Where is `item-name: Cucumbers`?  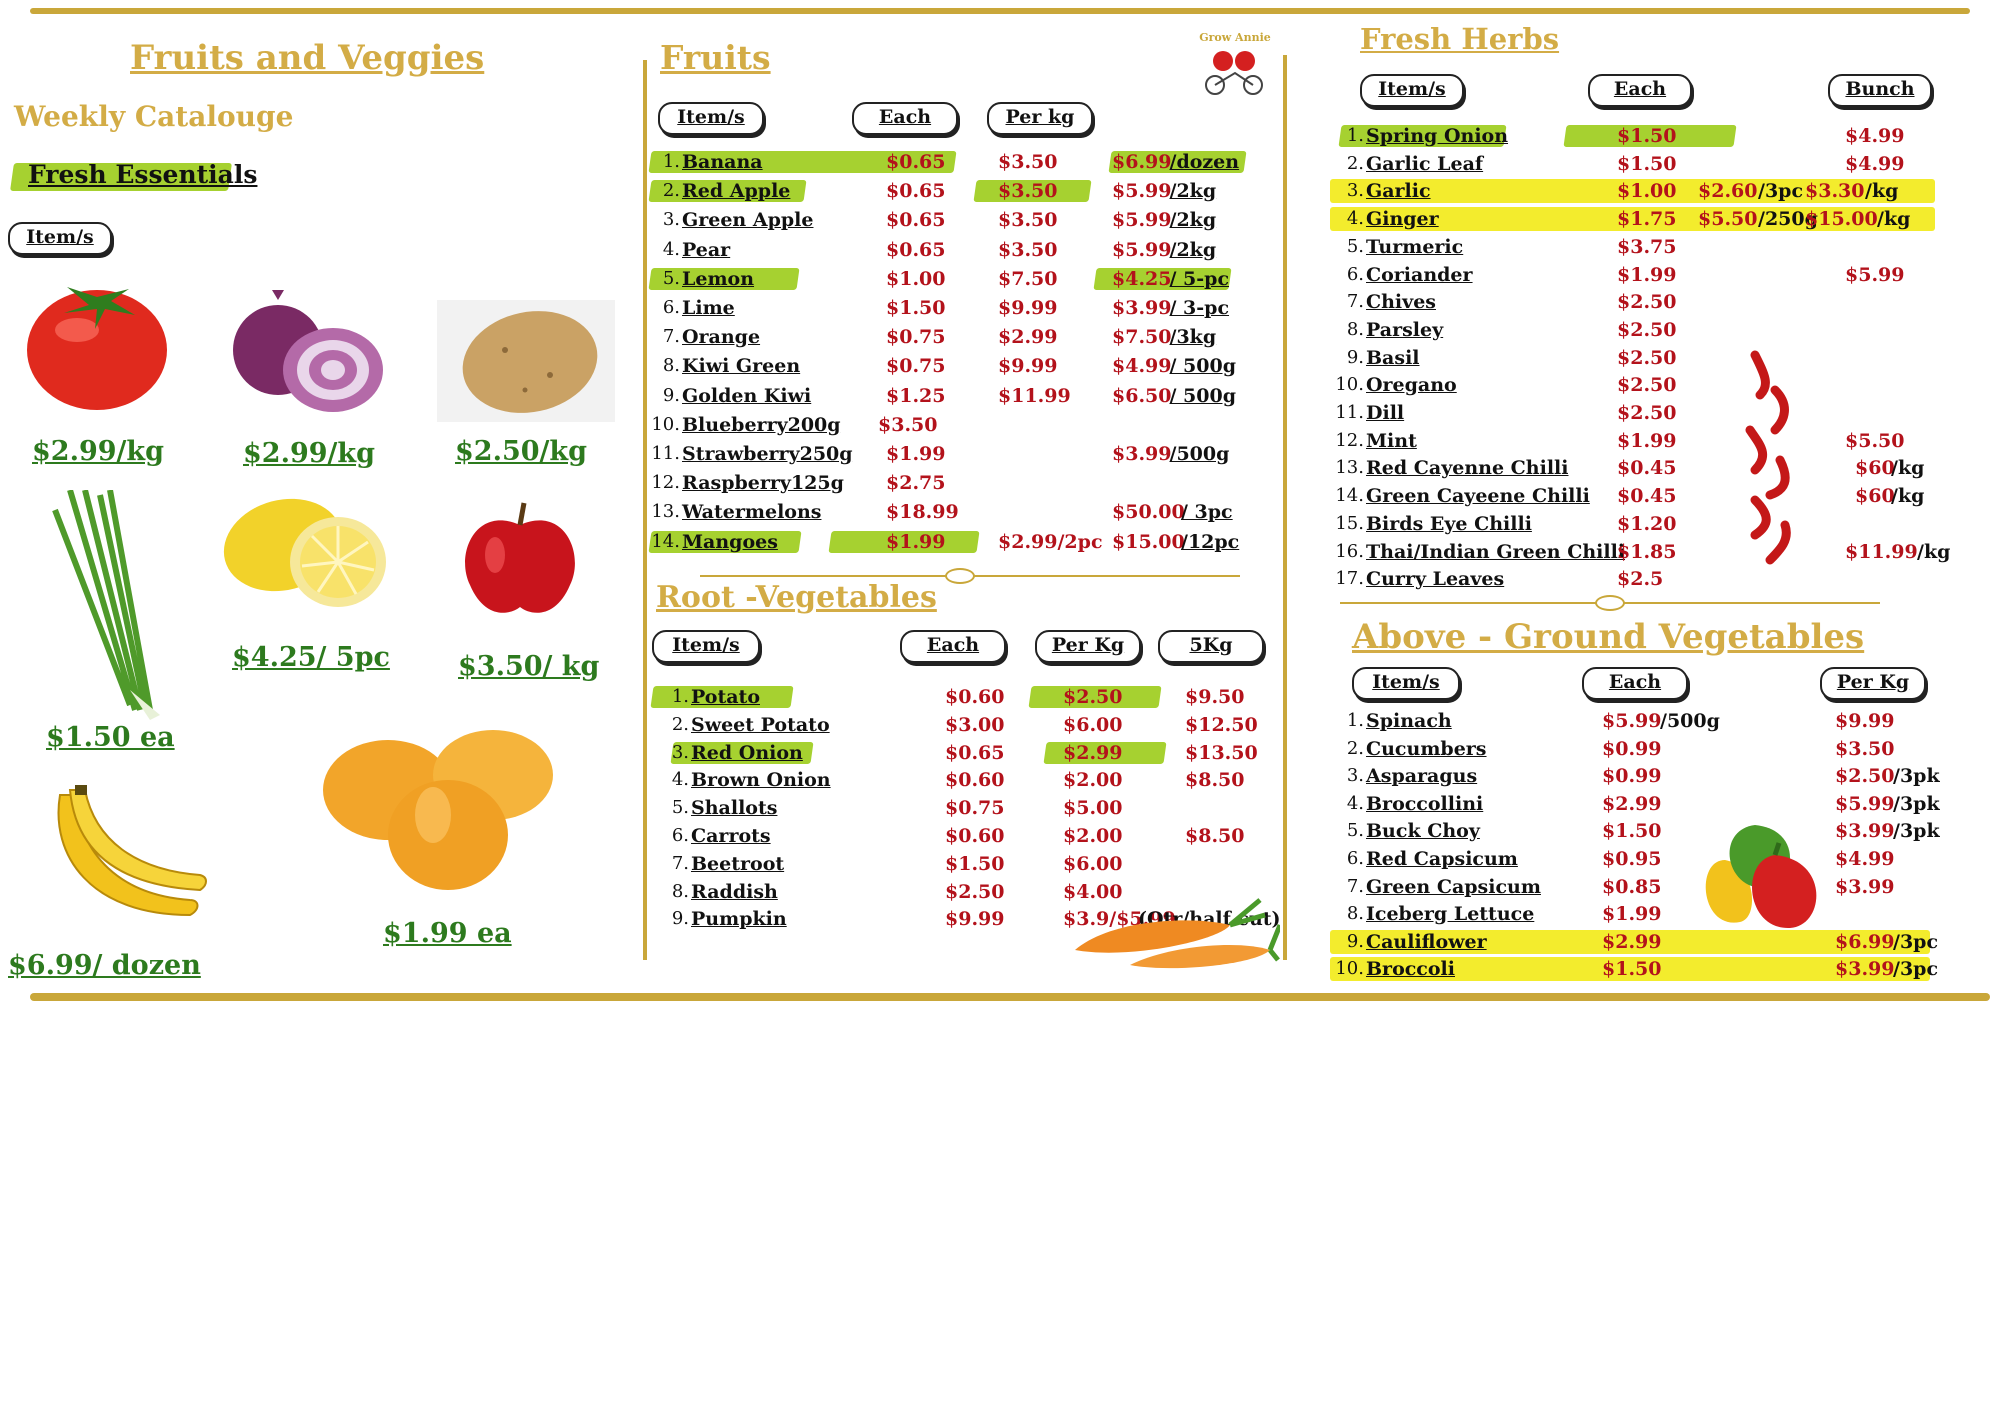
item-name: Cucumbers is located at coordinates (1426, 748).